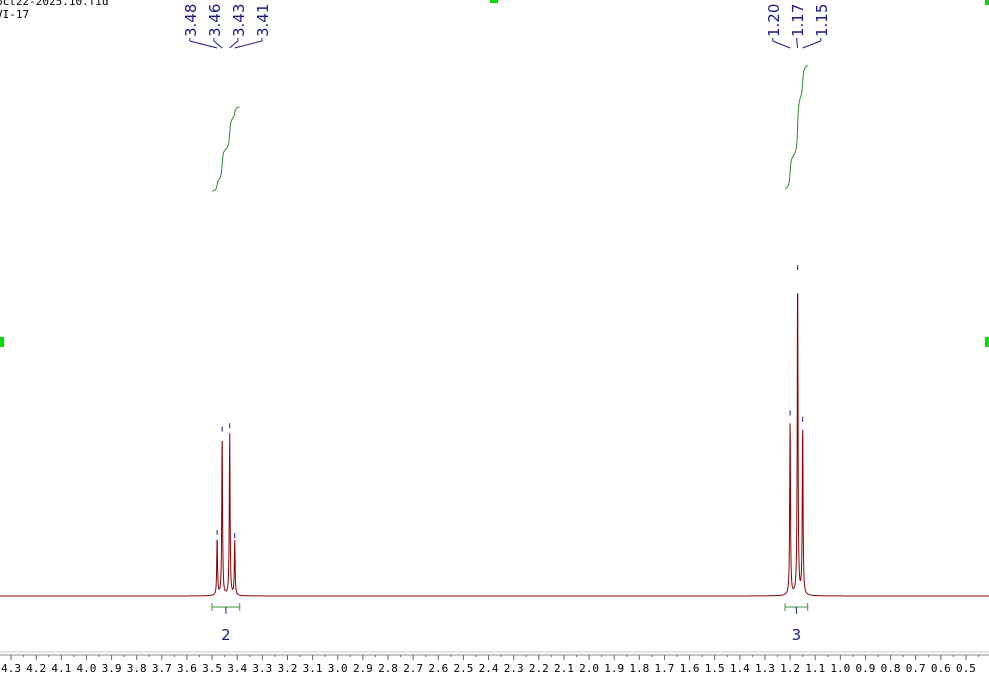  I want to click on x-tick-label: 1.9, so click(614, 668).